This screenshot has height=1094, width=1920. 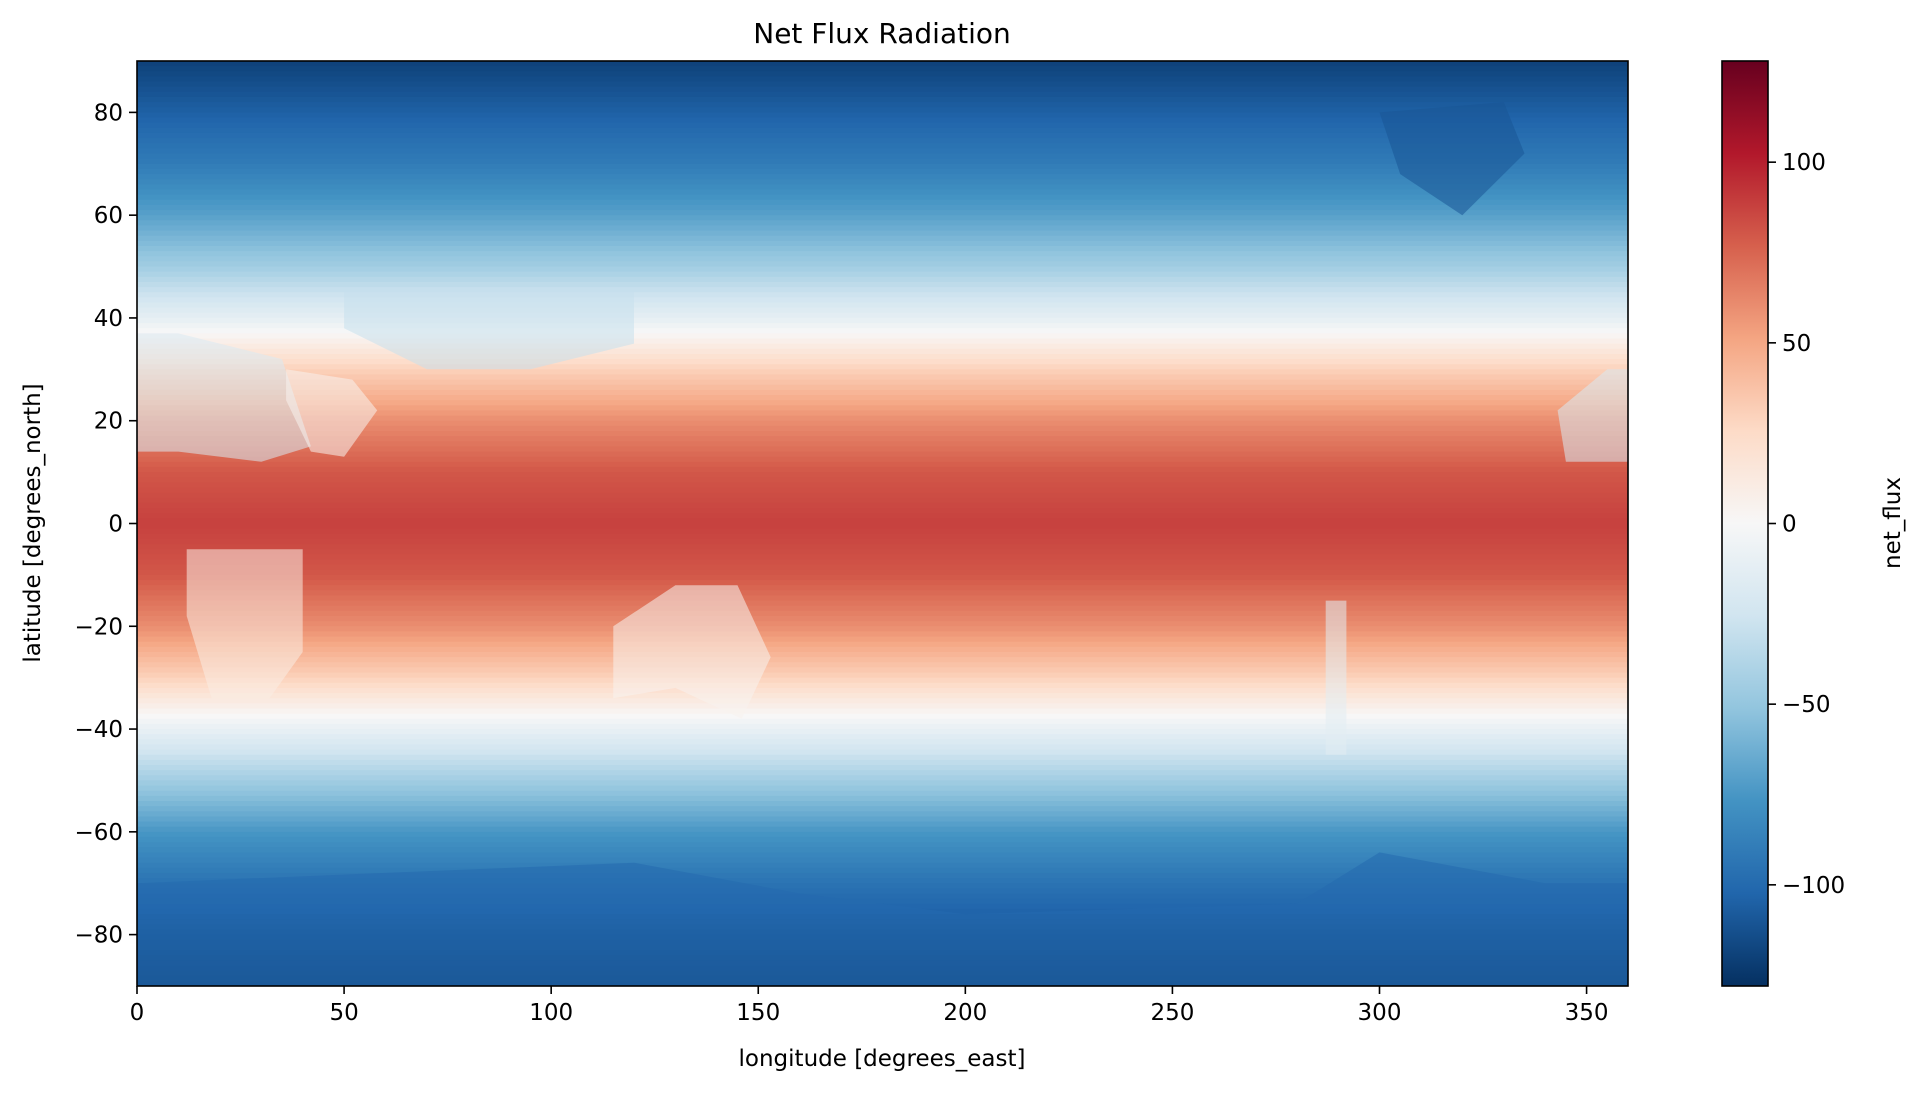 I want to click on y-tick-label: 60, so click(x=108, y=216).